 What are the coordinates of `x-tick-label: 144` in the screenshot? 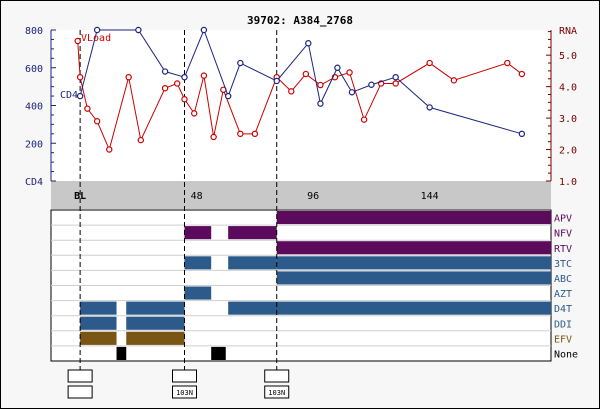 It's located at (430, 196).